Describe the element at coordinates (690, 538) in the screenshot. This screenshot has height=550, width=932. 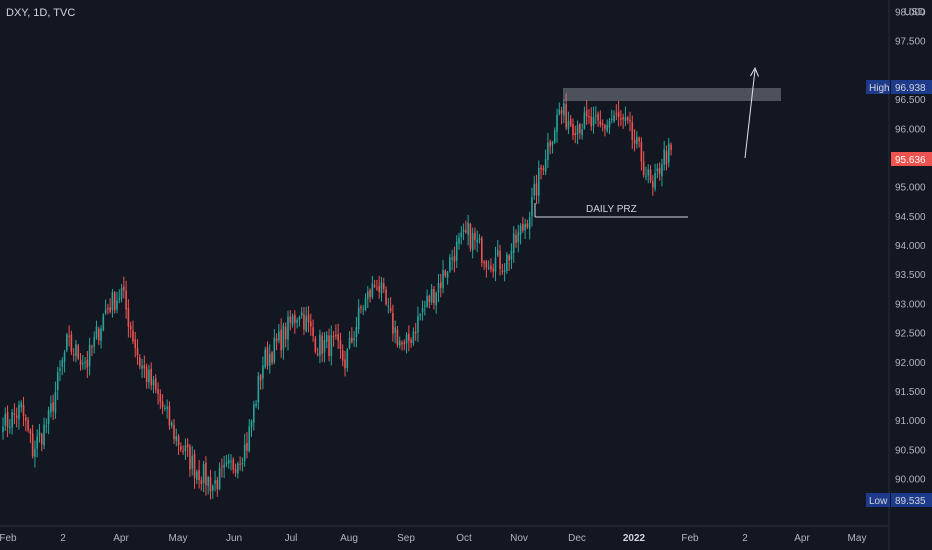
I see `time-tick-label: Feb` at that location.